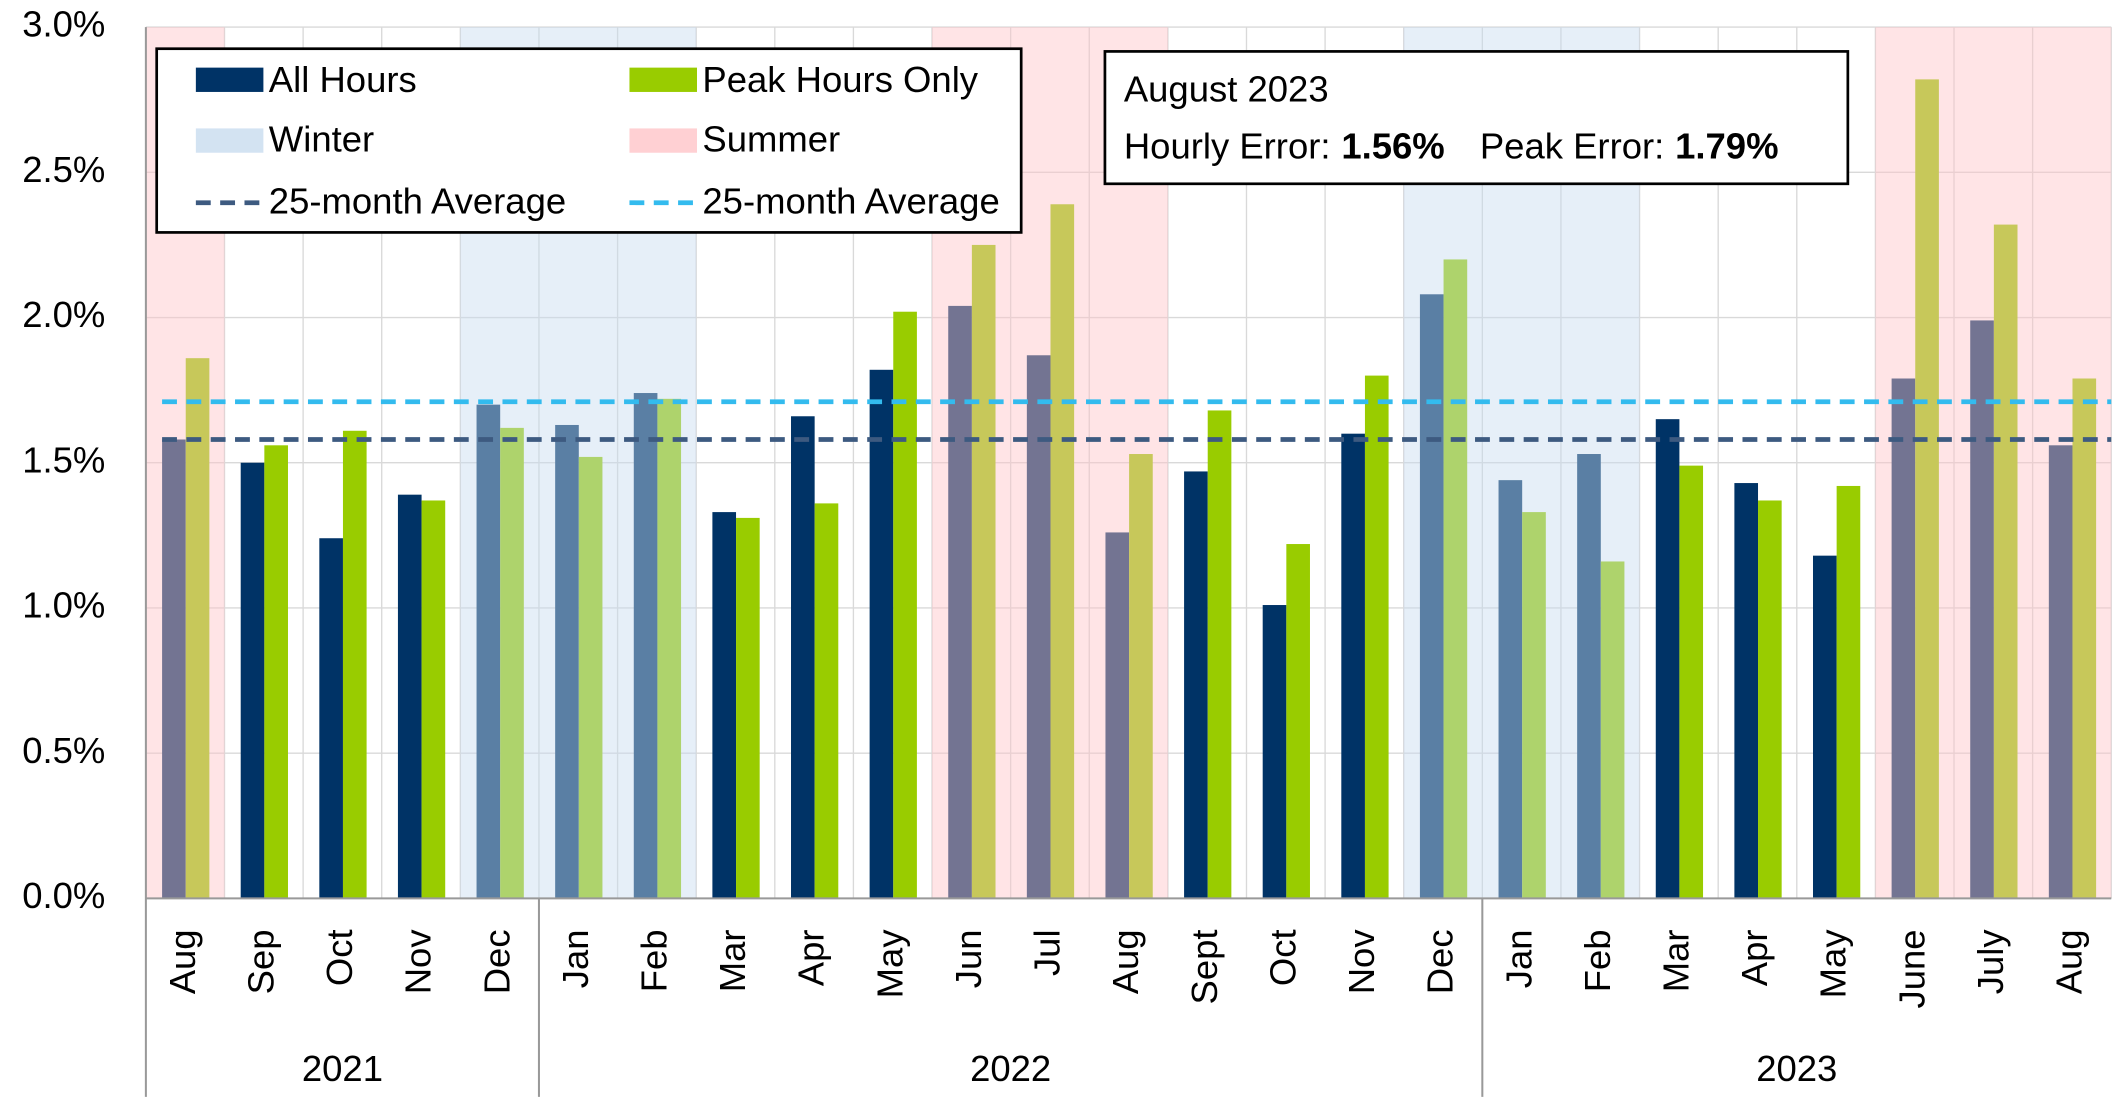 The image size is (2118, 1097). I want to click on legend-label: All Hours, so click(343, 79).